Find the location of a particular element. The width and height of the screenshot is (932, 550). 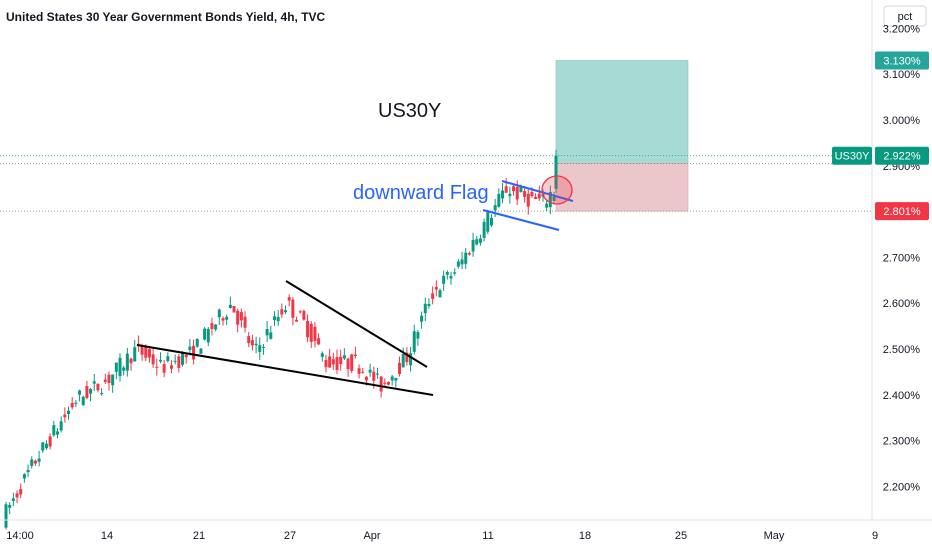

price-tag-label: 2.922% is located at coordinates (902, 157).